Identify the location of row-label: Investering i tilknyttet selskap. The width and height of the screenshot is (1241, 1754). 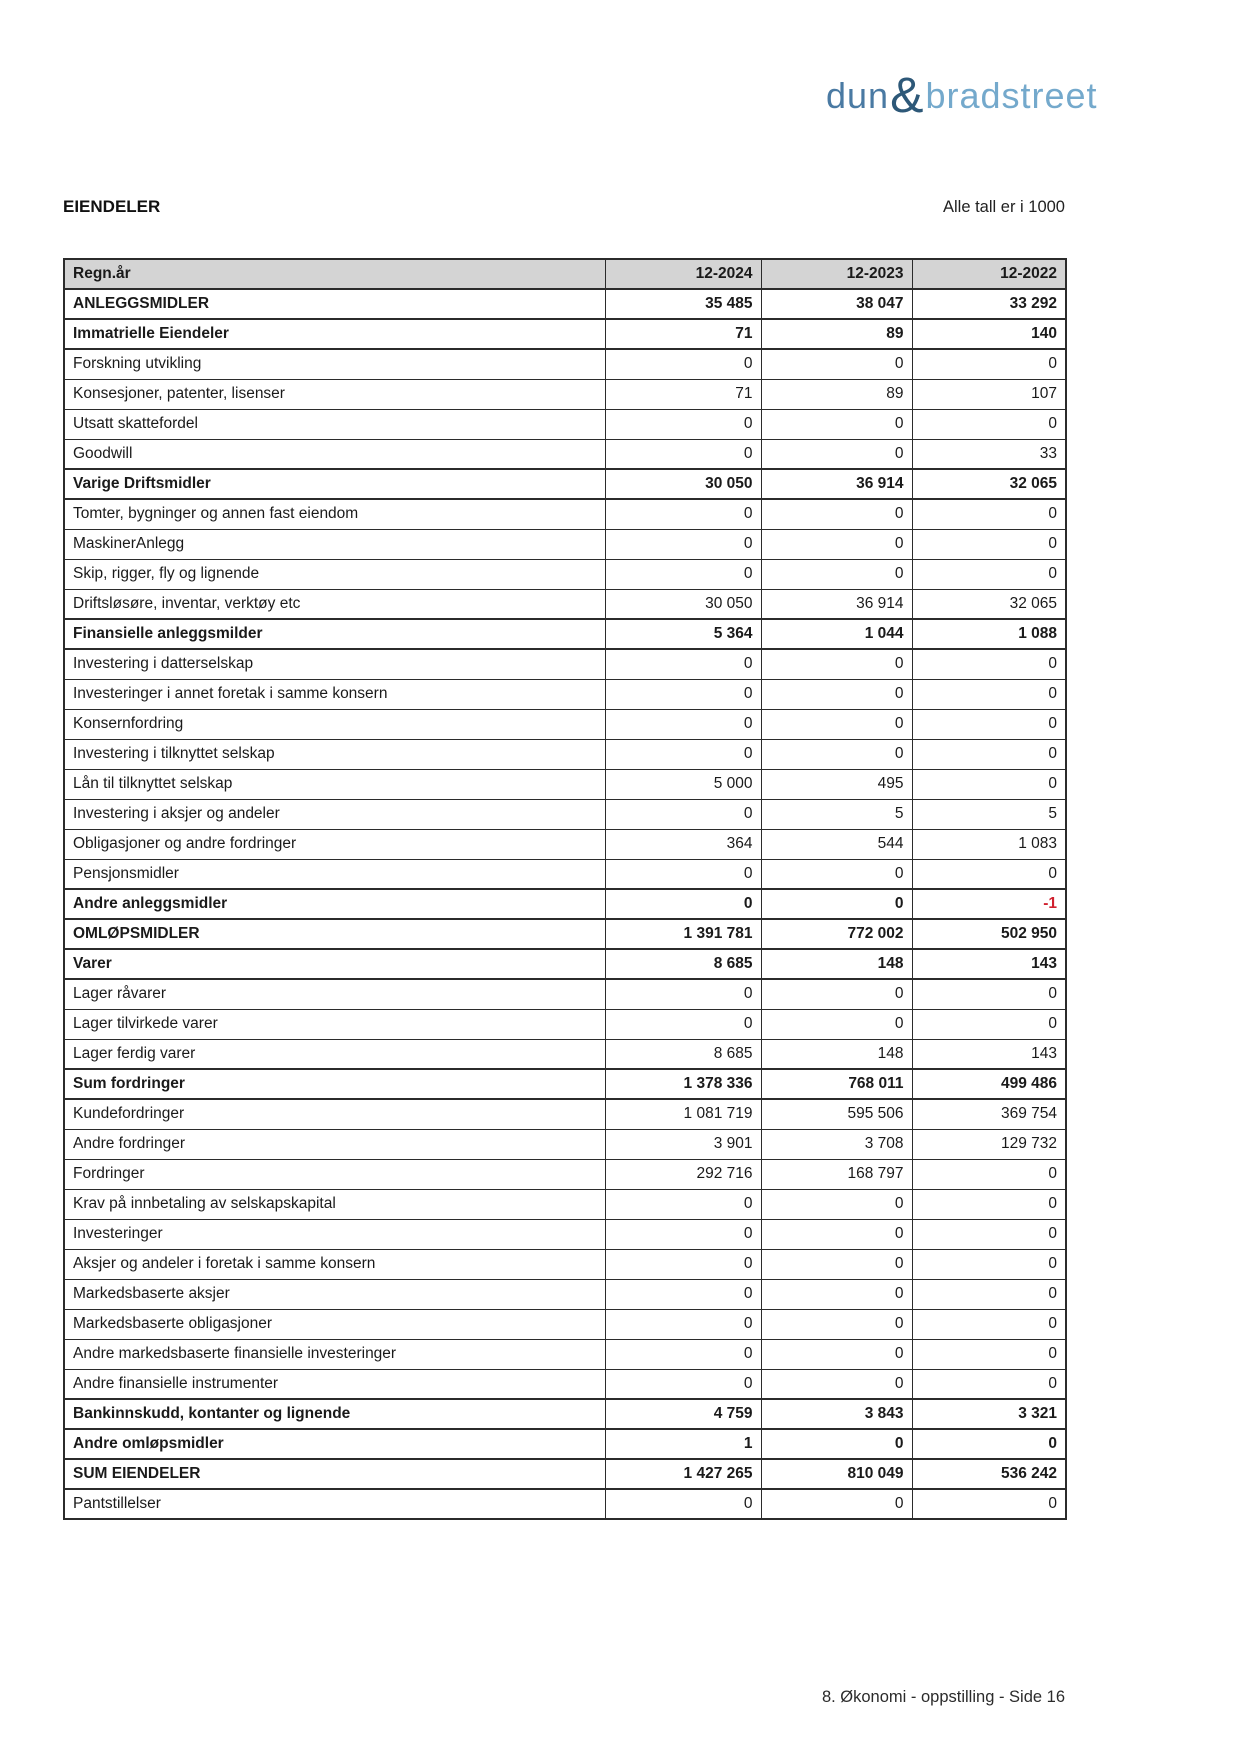
(334, 754).